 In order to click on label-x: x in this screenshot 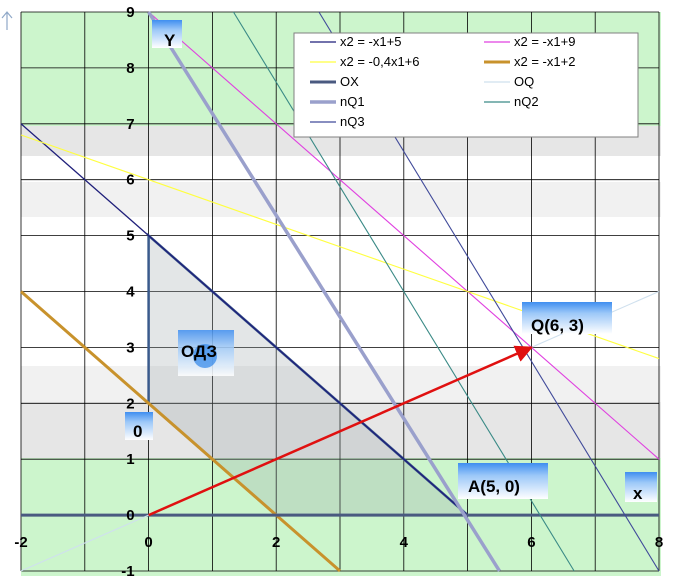, I will do `click(641, 487)`.